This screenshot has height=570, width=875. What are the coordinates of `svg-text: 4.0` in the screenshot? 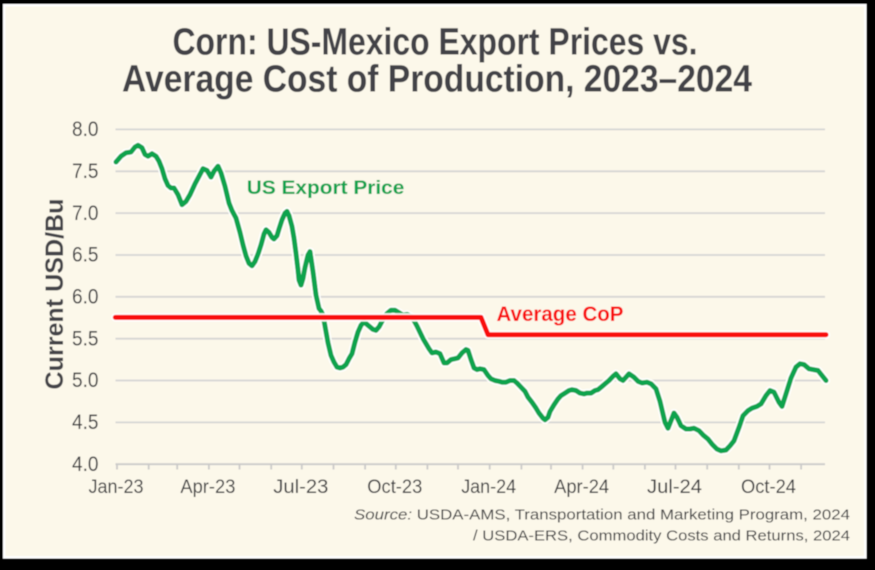 It's located at (85, 464).